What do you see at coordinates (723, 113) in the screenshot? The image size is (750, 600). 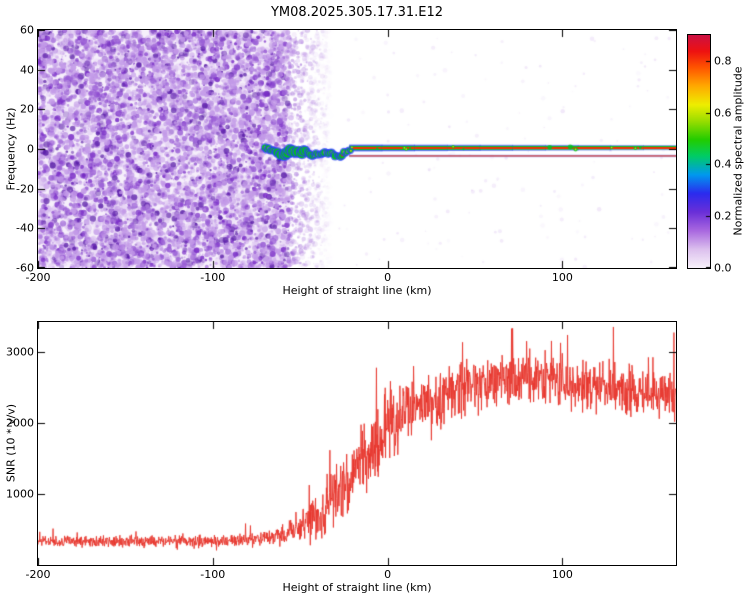 I see `colorbar-tick-label: 0.6` at bounding box center [723, 113].